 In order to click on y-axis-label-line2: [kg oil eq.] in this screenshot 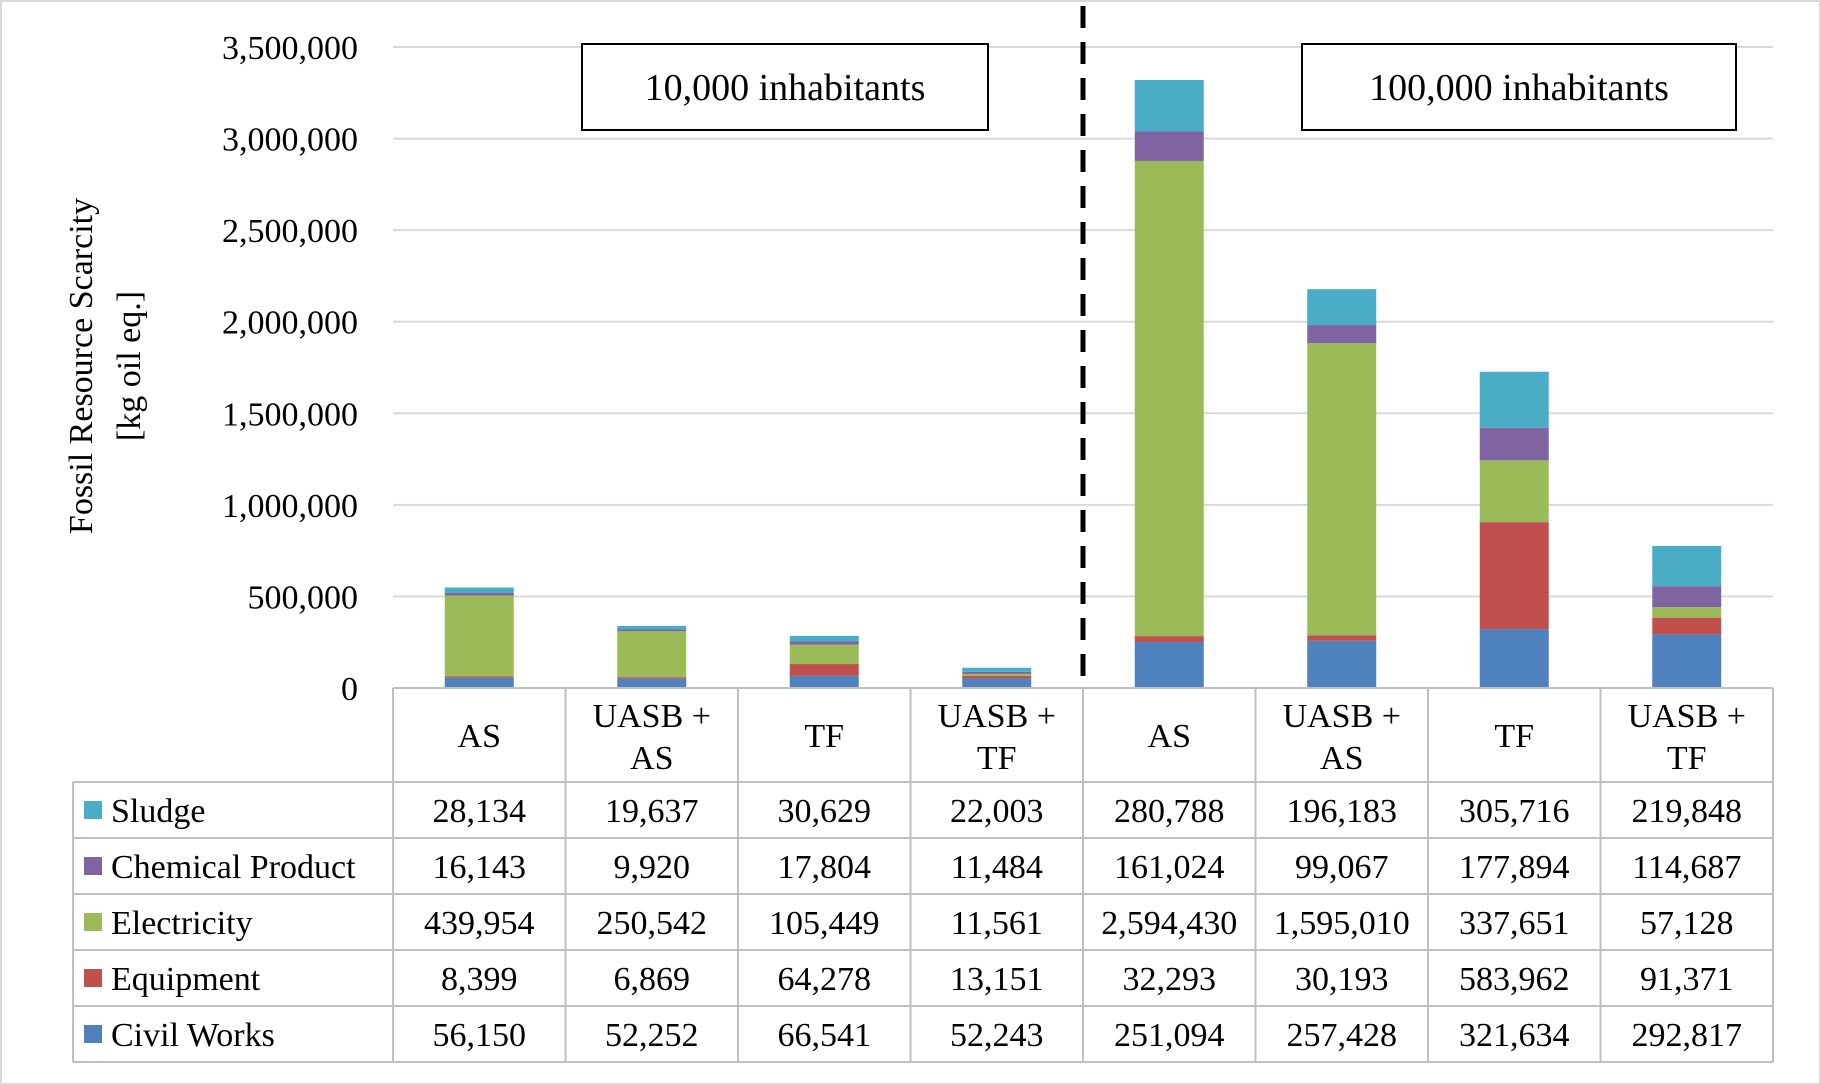, I will do `click(129, 366)`.